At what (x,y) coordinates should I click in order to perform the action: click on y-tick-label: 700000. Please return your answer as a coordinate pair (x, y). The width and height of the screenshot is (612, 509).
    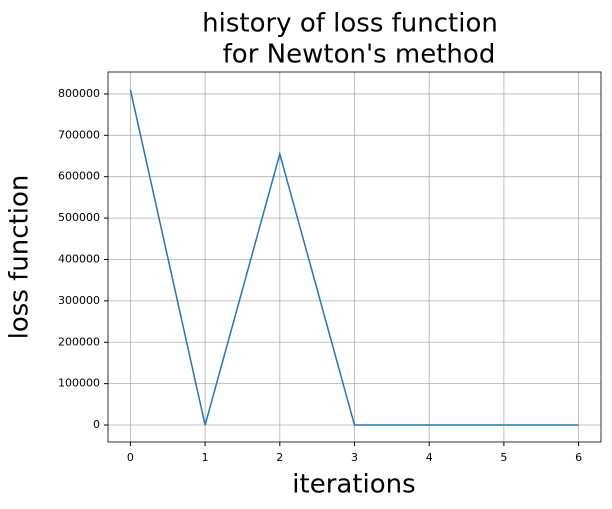
    Looking at the image, I should click on (79, 134).